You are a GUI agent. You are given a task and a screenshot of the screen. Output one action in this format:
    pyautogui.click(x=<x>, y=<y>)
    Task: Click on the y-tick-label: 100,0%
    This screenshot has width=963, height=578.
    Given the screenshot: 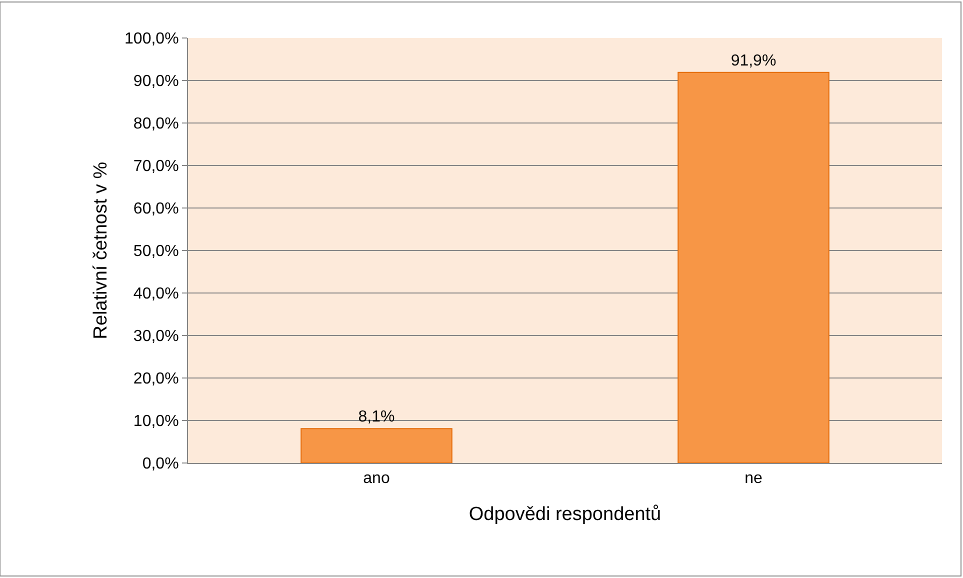 What is the action you would take?
    pyautogui.click(x=151, y=39)
    